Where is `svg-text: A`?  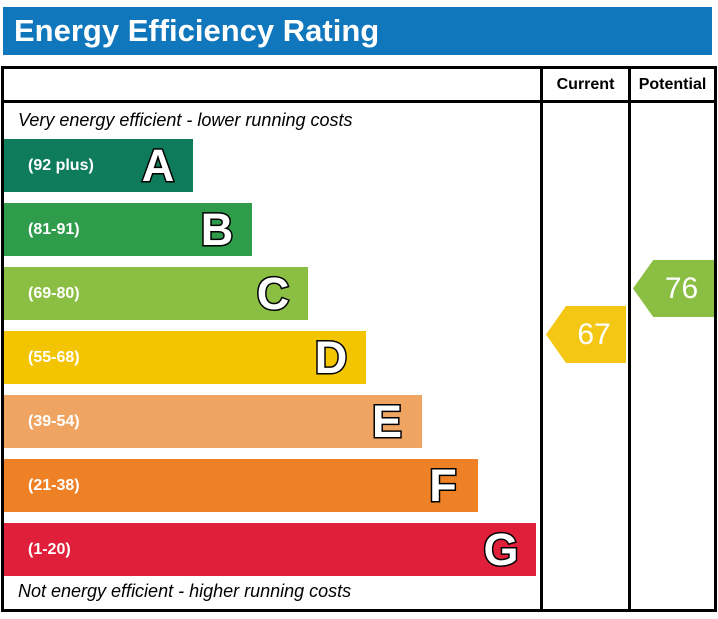 svg-text: A is located at coordinates (158, 165).